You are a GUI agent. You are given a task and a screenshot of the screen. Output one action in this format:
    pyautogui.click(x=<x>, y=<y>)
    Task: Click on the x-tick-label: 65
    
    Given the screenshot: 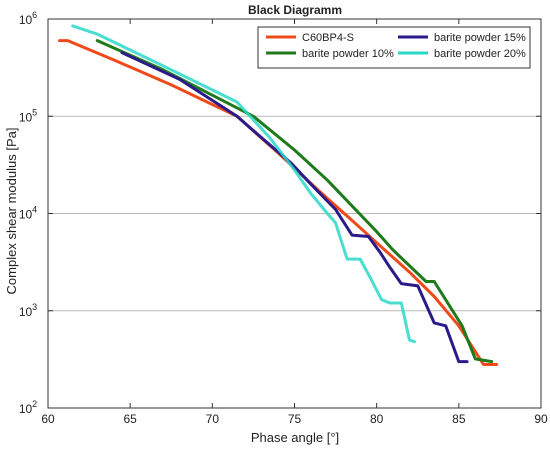 What is the action you would take?
    pyautogui.click(x=130, y=419)
    